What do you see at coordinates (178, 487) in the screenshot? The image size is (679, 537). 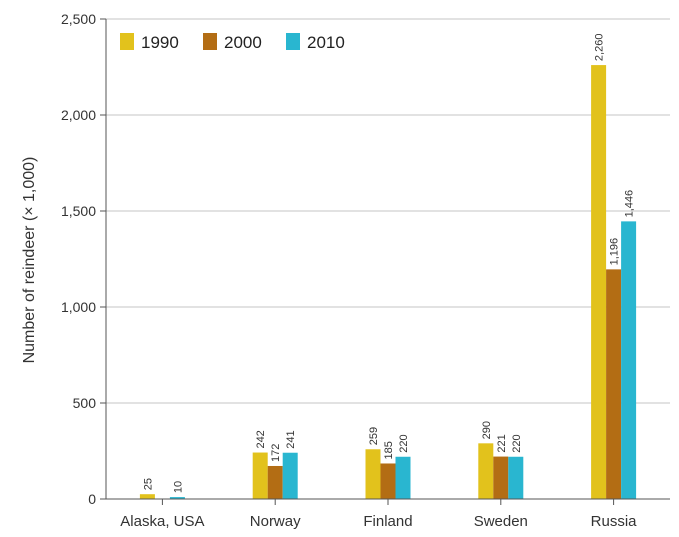 I see `data-label: 10` at bounding box center [178, 487].